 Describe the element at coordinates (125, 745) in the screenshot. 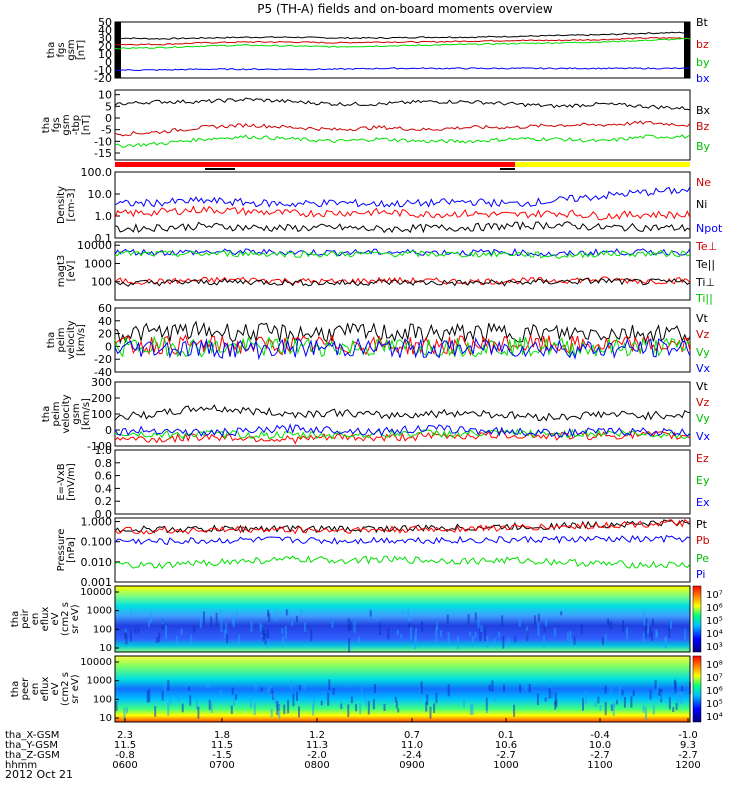

I see `x-axis-value: 11.5` at that location.